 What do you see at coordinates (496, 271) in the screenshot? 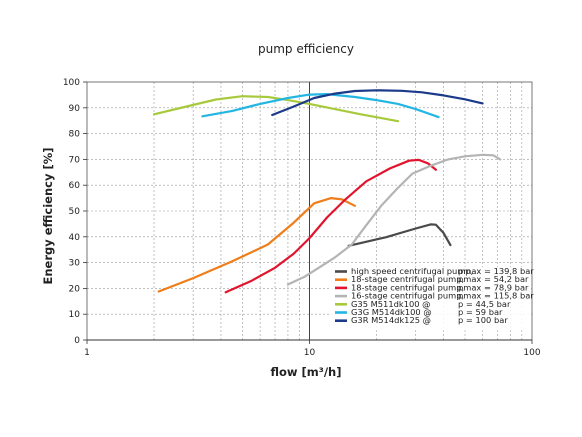
I see `legend-param-1: pmax = 139,8 bar` at bounding box center [496, 271].